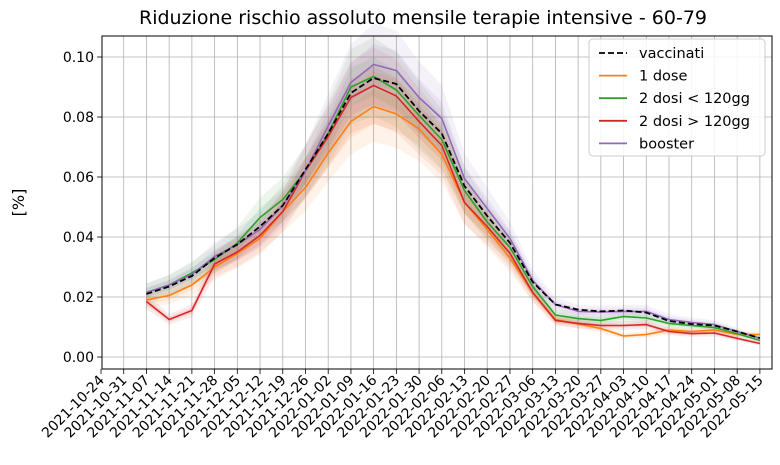 Image resolution: width=780 pixels, height=465 pixels. What do you see at coordinates (671, 54) in the screenshot?
I see `legend-label: vaccinati` at bounding box center [671, 54].